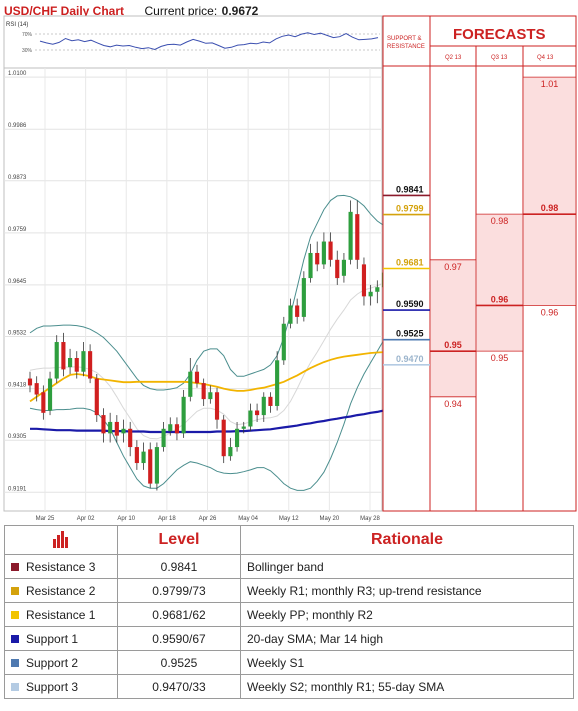  Describe the element at coordinates (86, 519) in the screenshot. I see `x-tick-label: Apr 02` at that location.